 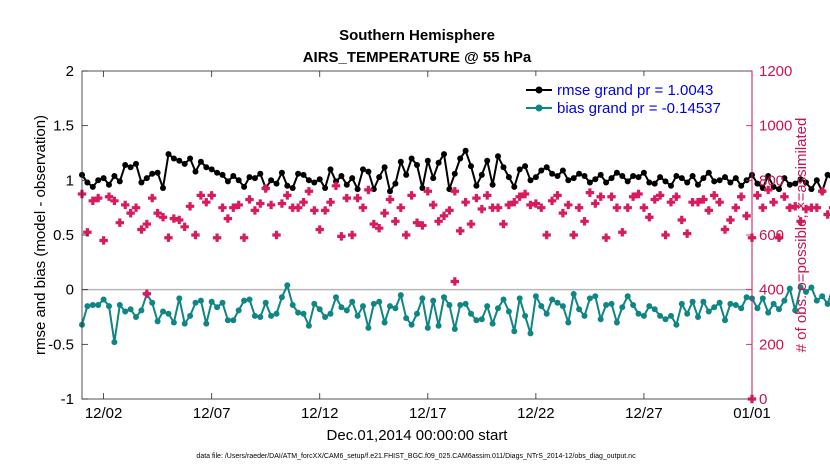 I want to click on right-y-axis: 0 200 400 600 800 1000 1200, so click(x=769, y=235).